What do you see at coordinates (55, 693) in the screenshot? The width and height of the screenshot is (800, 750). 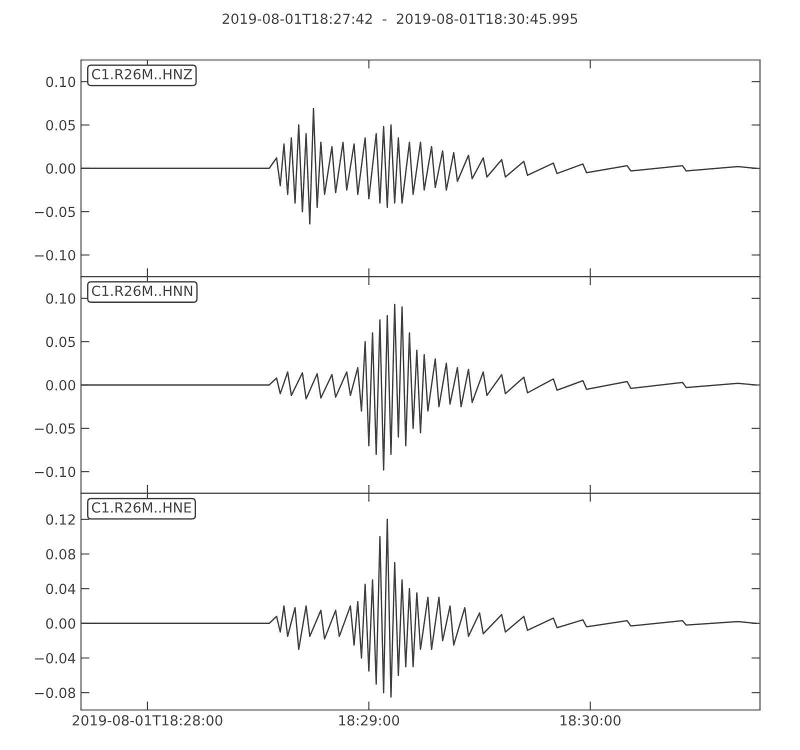 I see `y-tick-label: −0.08` at bounding box center [55, 693].